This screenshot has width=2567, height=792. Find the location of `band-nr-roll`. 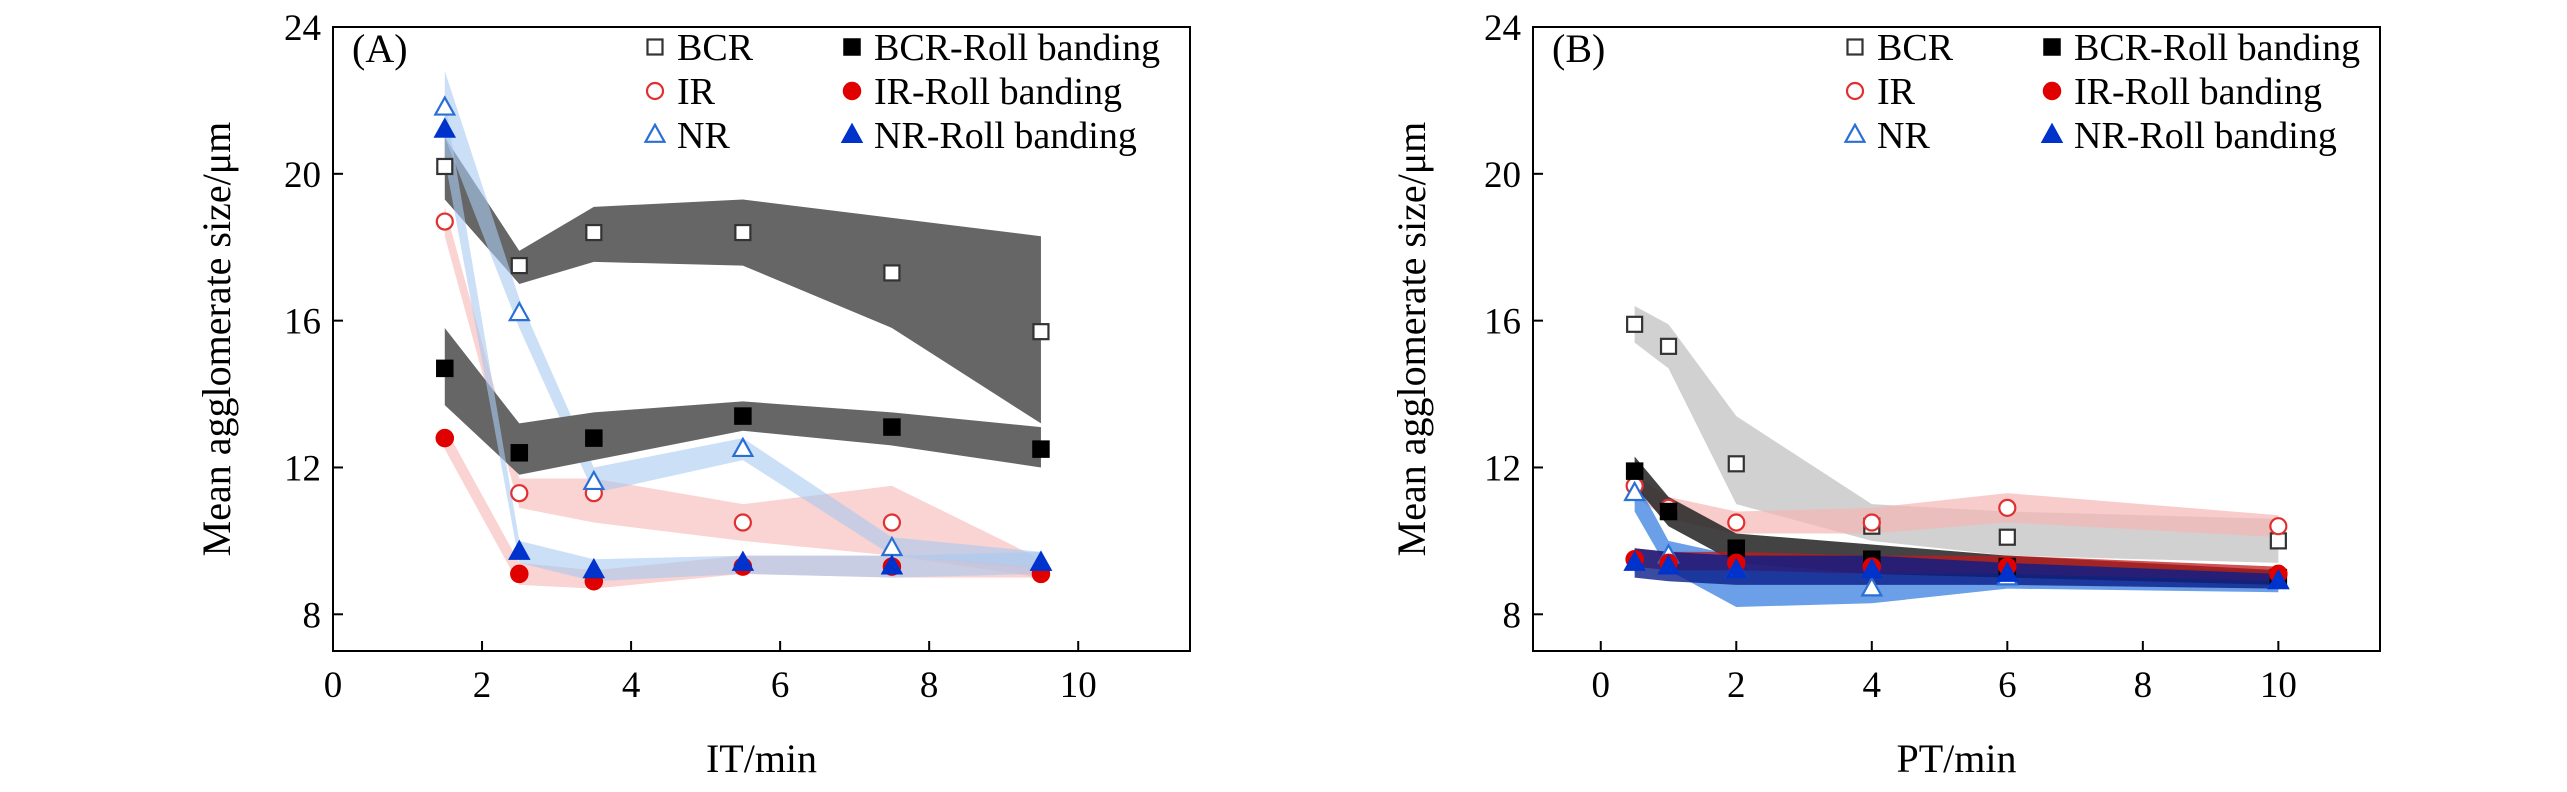

band-nr-roll is located at coordinates (1956, 568).